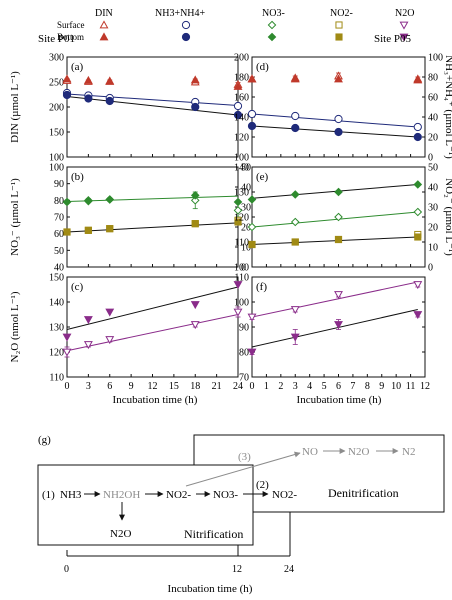 The height and width of the screenshot is (600, 452). What do you see at coordinates (131, 386) in the screenshot?
I see `x-tick-label: 9` at bounding box center [131, 386].